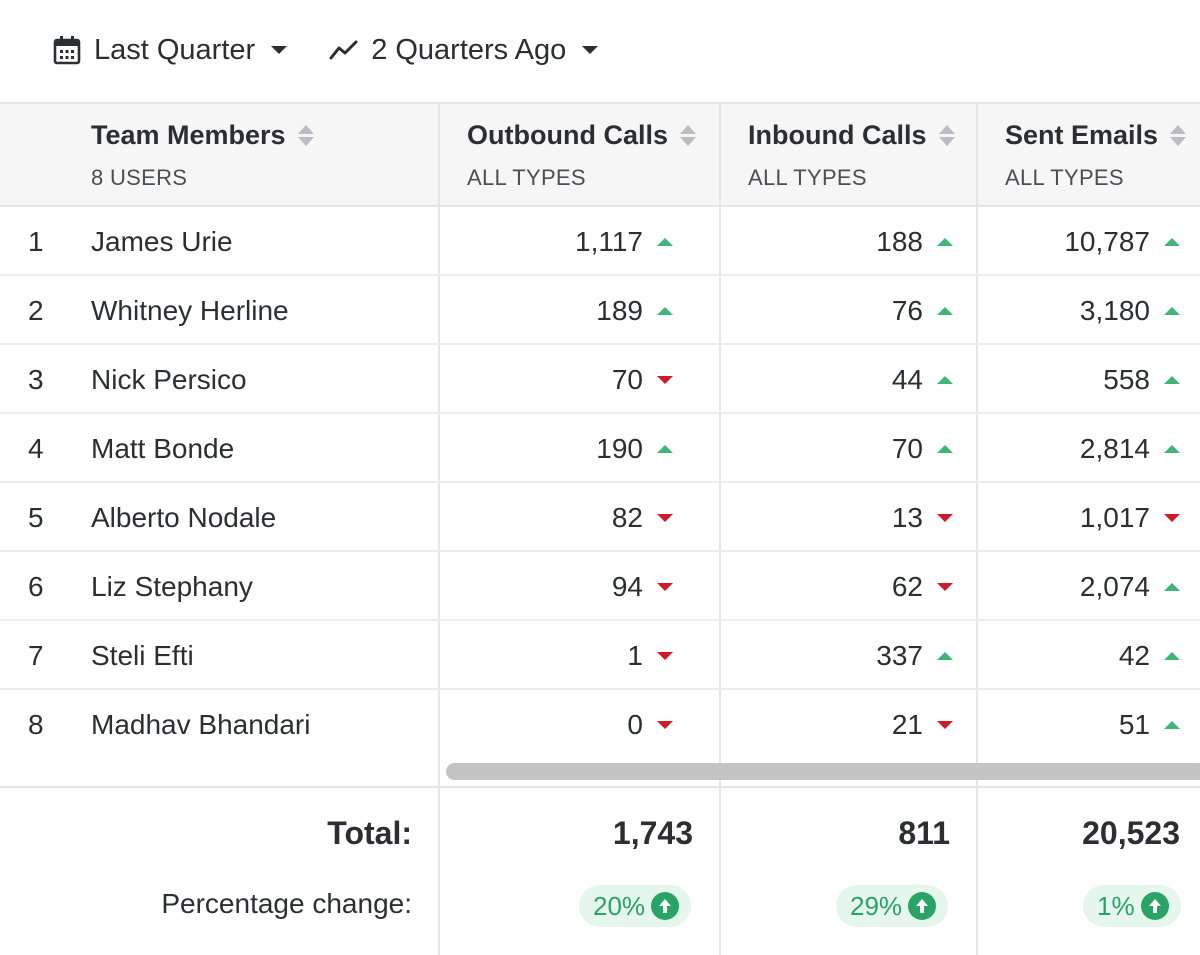 The width and height of the screenshot is (1200, 955). I want to click on total-emails: 20,523, so click(1131, 833).